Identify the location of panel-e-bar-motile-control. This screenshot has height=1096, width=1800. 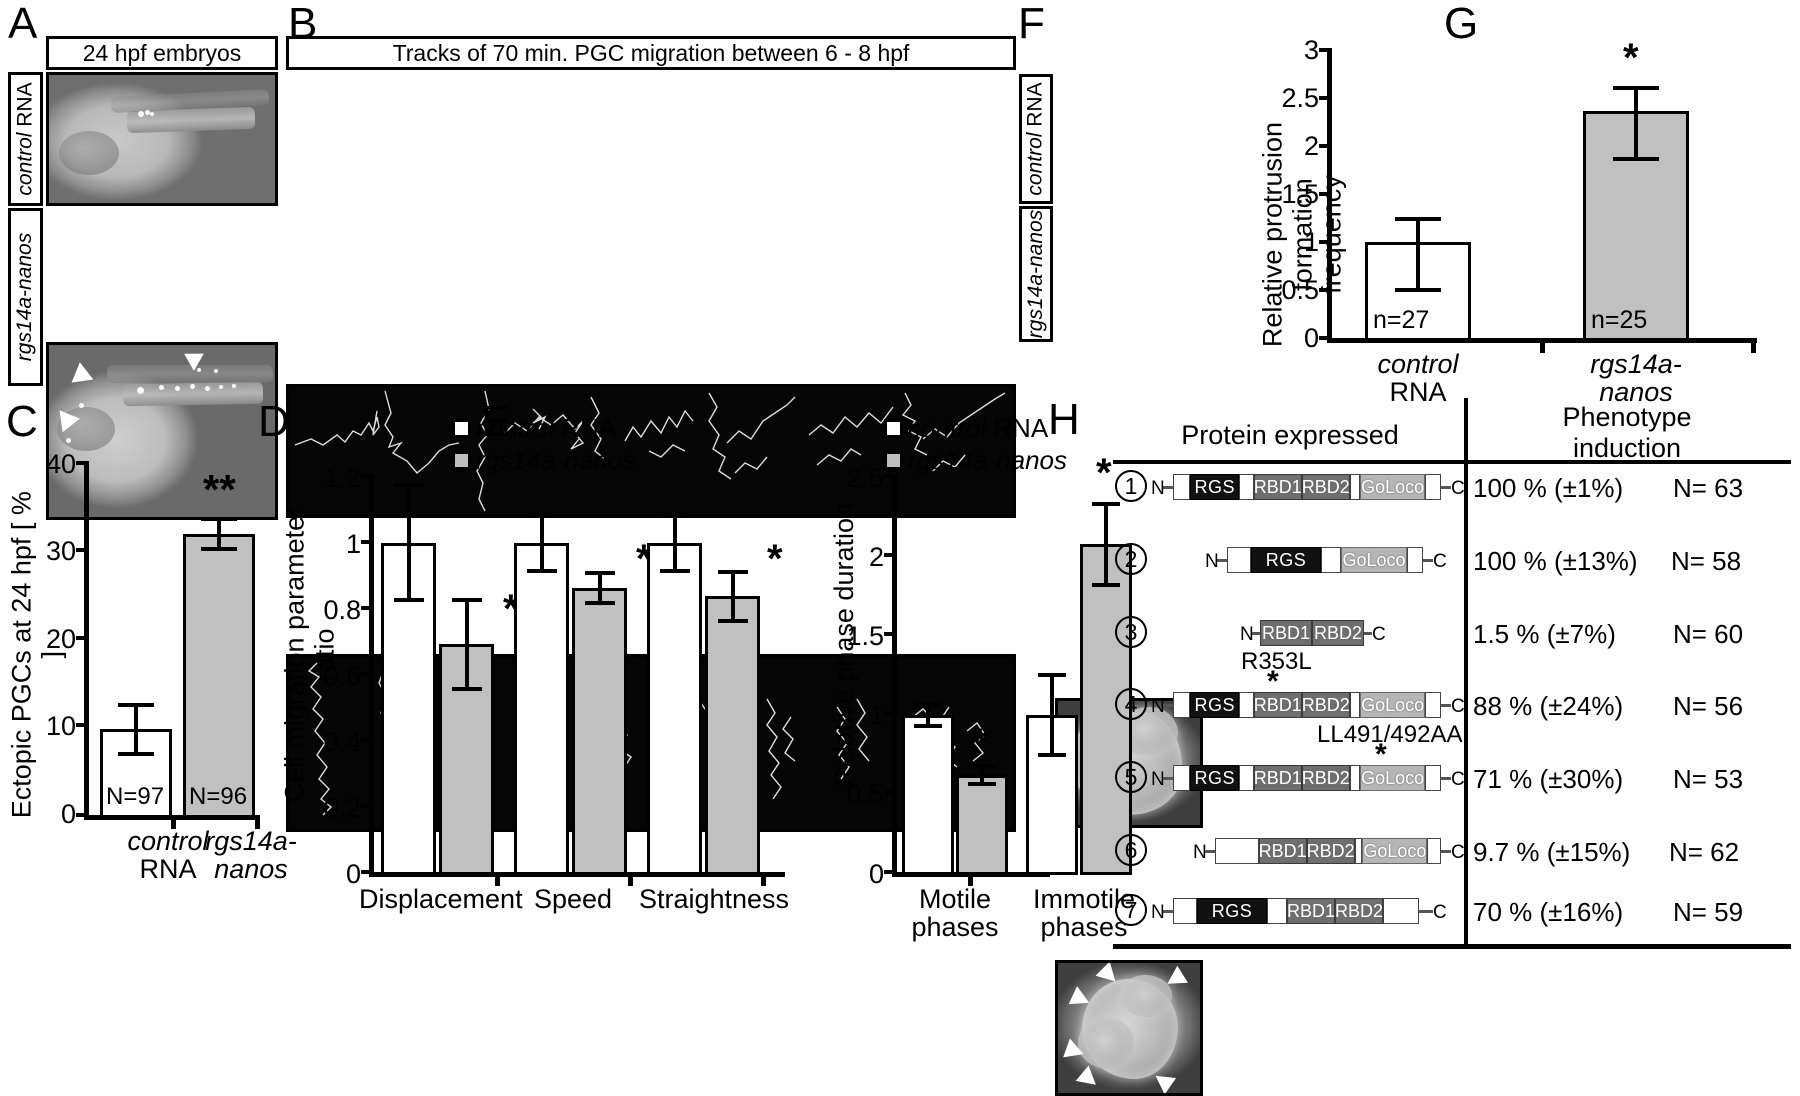
(928, 795).